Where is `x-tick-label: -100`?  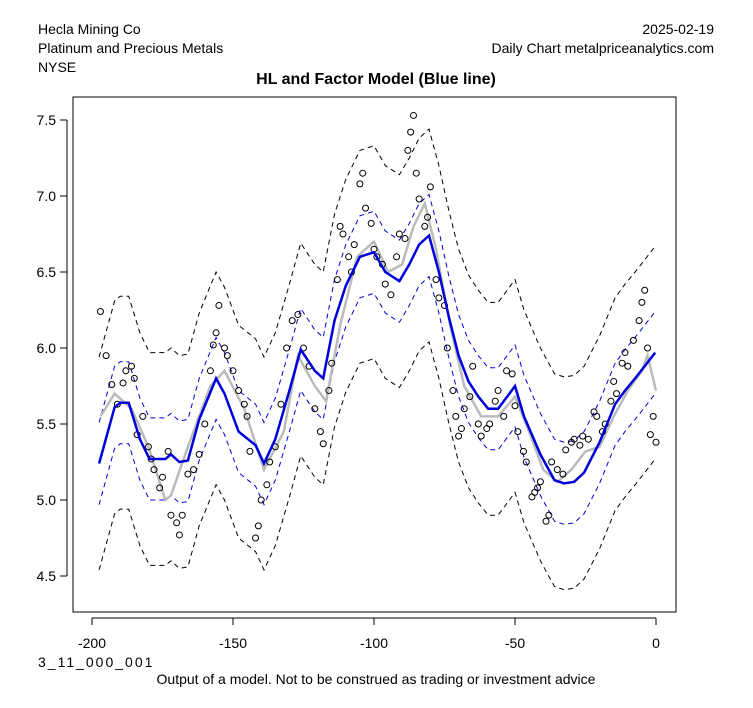 x-tick-label: -100 is located at coordinates (374, 643).